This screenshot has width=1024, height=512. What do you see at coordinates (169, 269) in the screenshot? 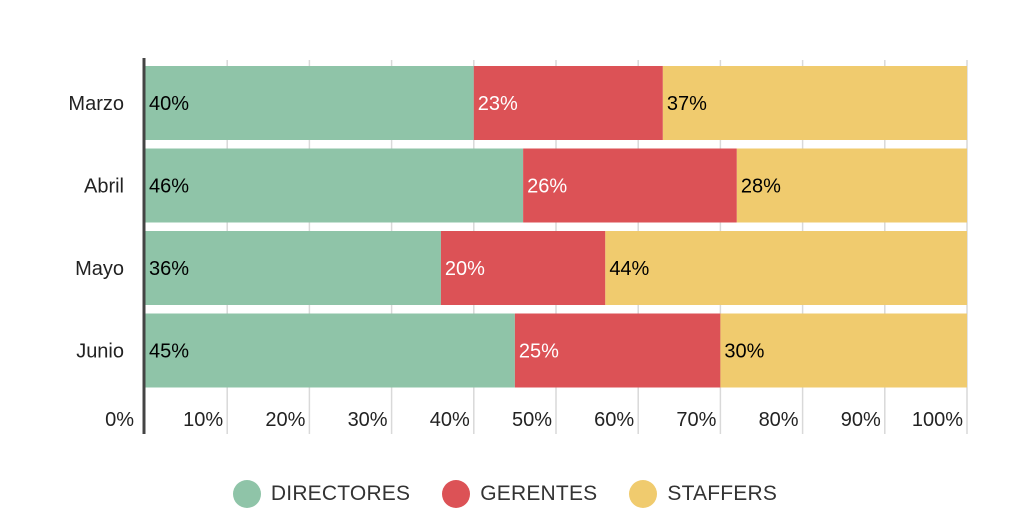
I see `data-label: 36%` at bounding box center [169, 269].